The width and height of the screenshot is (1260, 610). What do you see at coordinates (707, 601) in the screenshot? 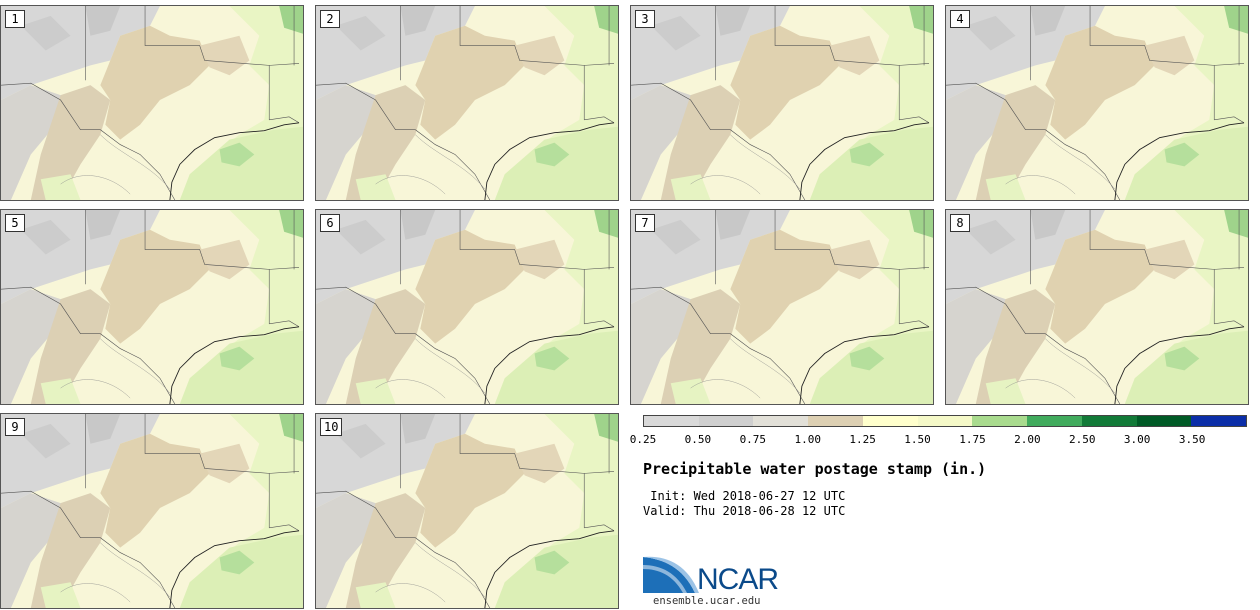
I see `site-url: ensemble.ucar.edu` at bounding box center [707, 601].